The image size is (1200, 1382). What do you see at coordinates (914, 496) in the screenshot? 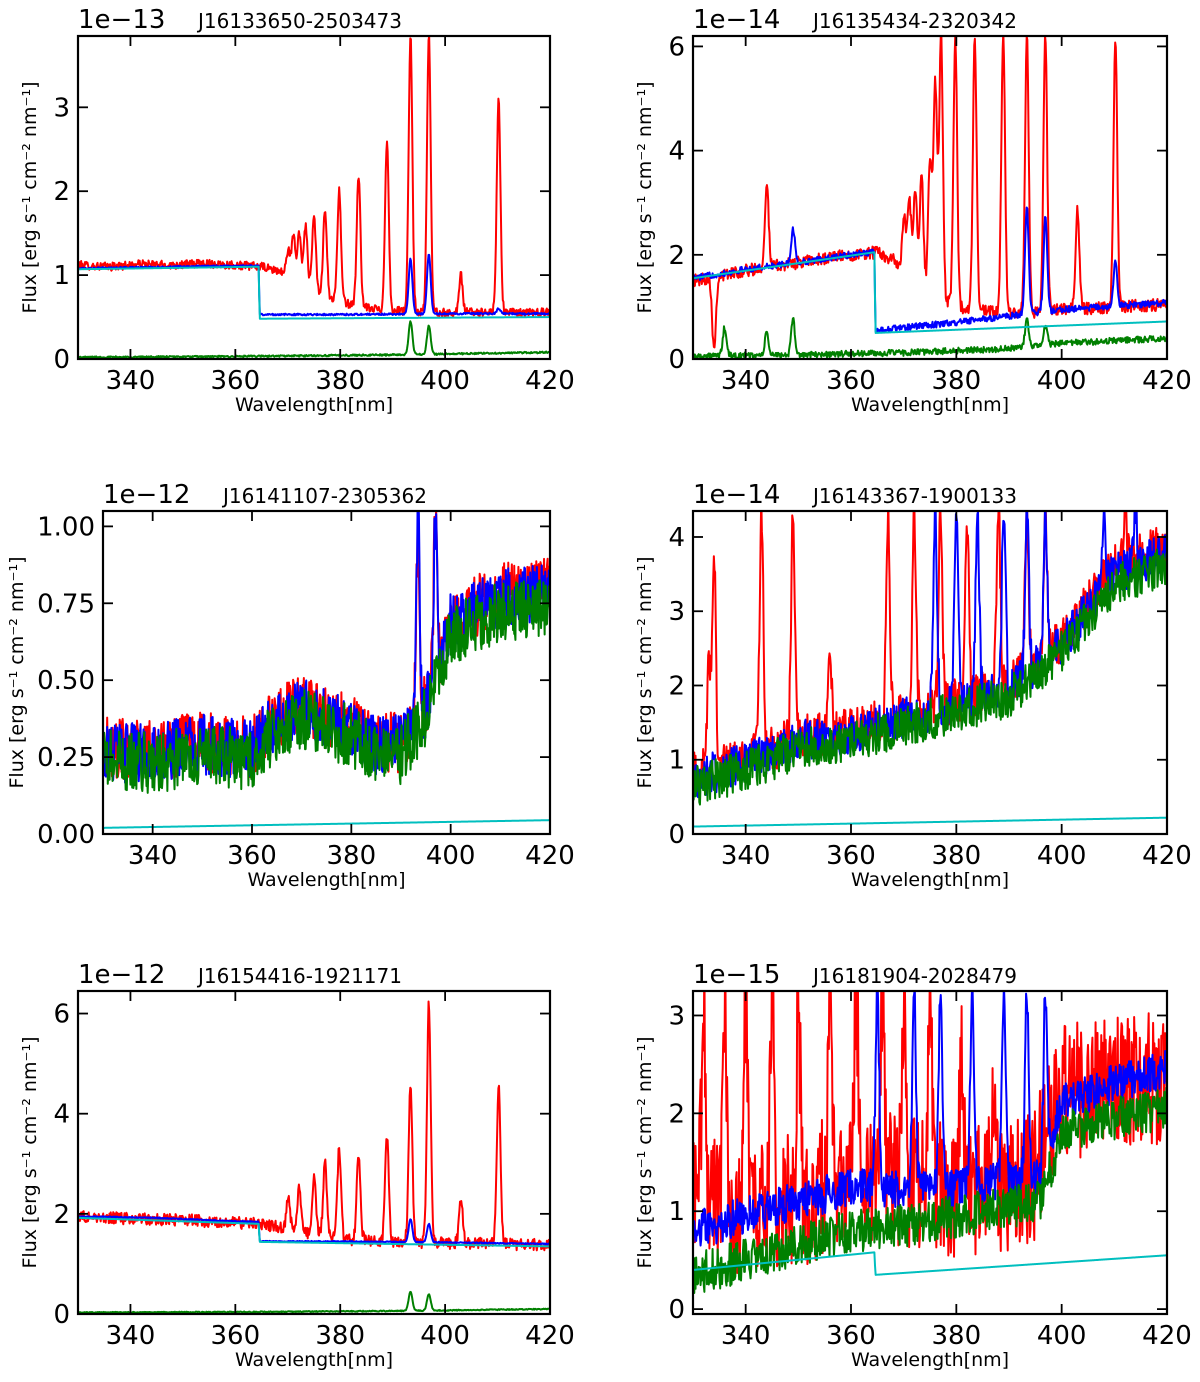
I see `panel-title: J16143367-1900133` at bounding box center [914, 496].